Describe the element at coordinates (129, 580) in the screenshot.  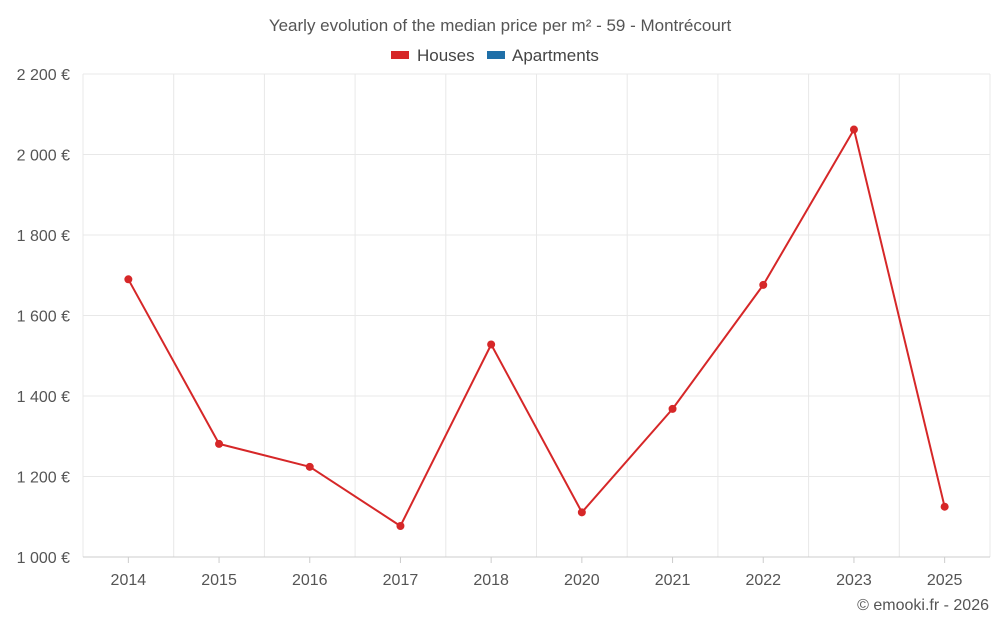
I see `x-tick-label: 2014` at that location.